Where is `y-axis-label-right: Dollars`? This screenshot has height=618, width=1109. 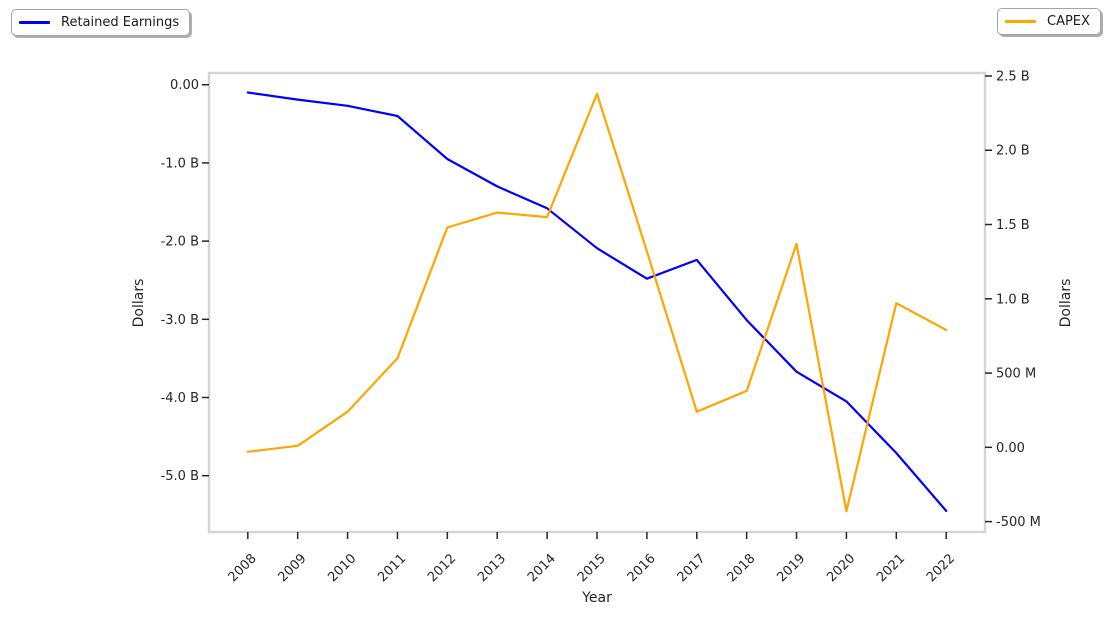
y-axis-label-right: Dollars is located at coordinates (1066, 303).